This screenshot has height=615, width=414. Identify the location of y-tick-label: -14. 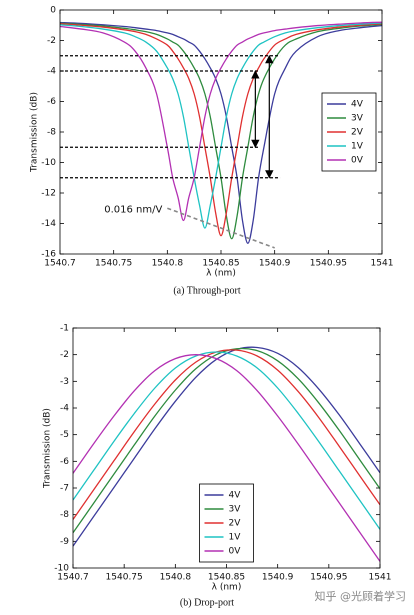
(48, 224).